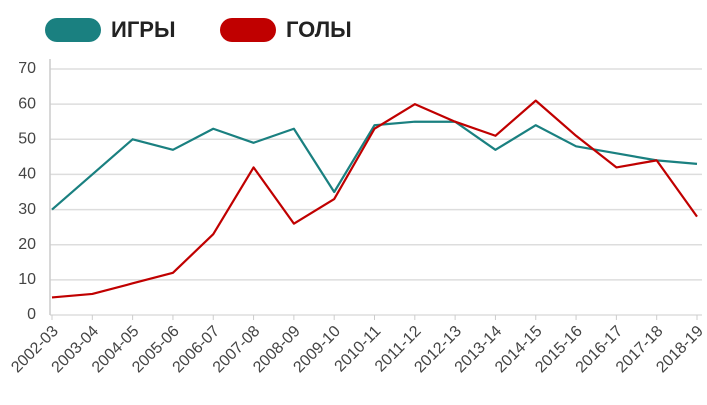 The image size is (707, 405). Describe the element at coordinates (27, 103) in the screenshot. I see `y-tick-label: 60` at that location.